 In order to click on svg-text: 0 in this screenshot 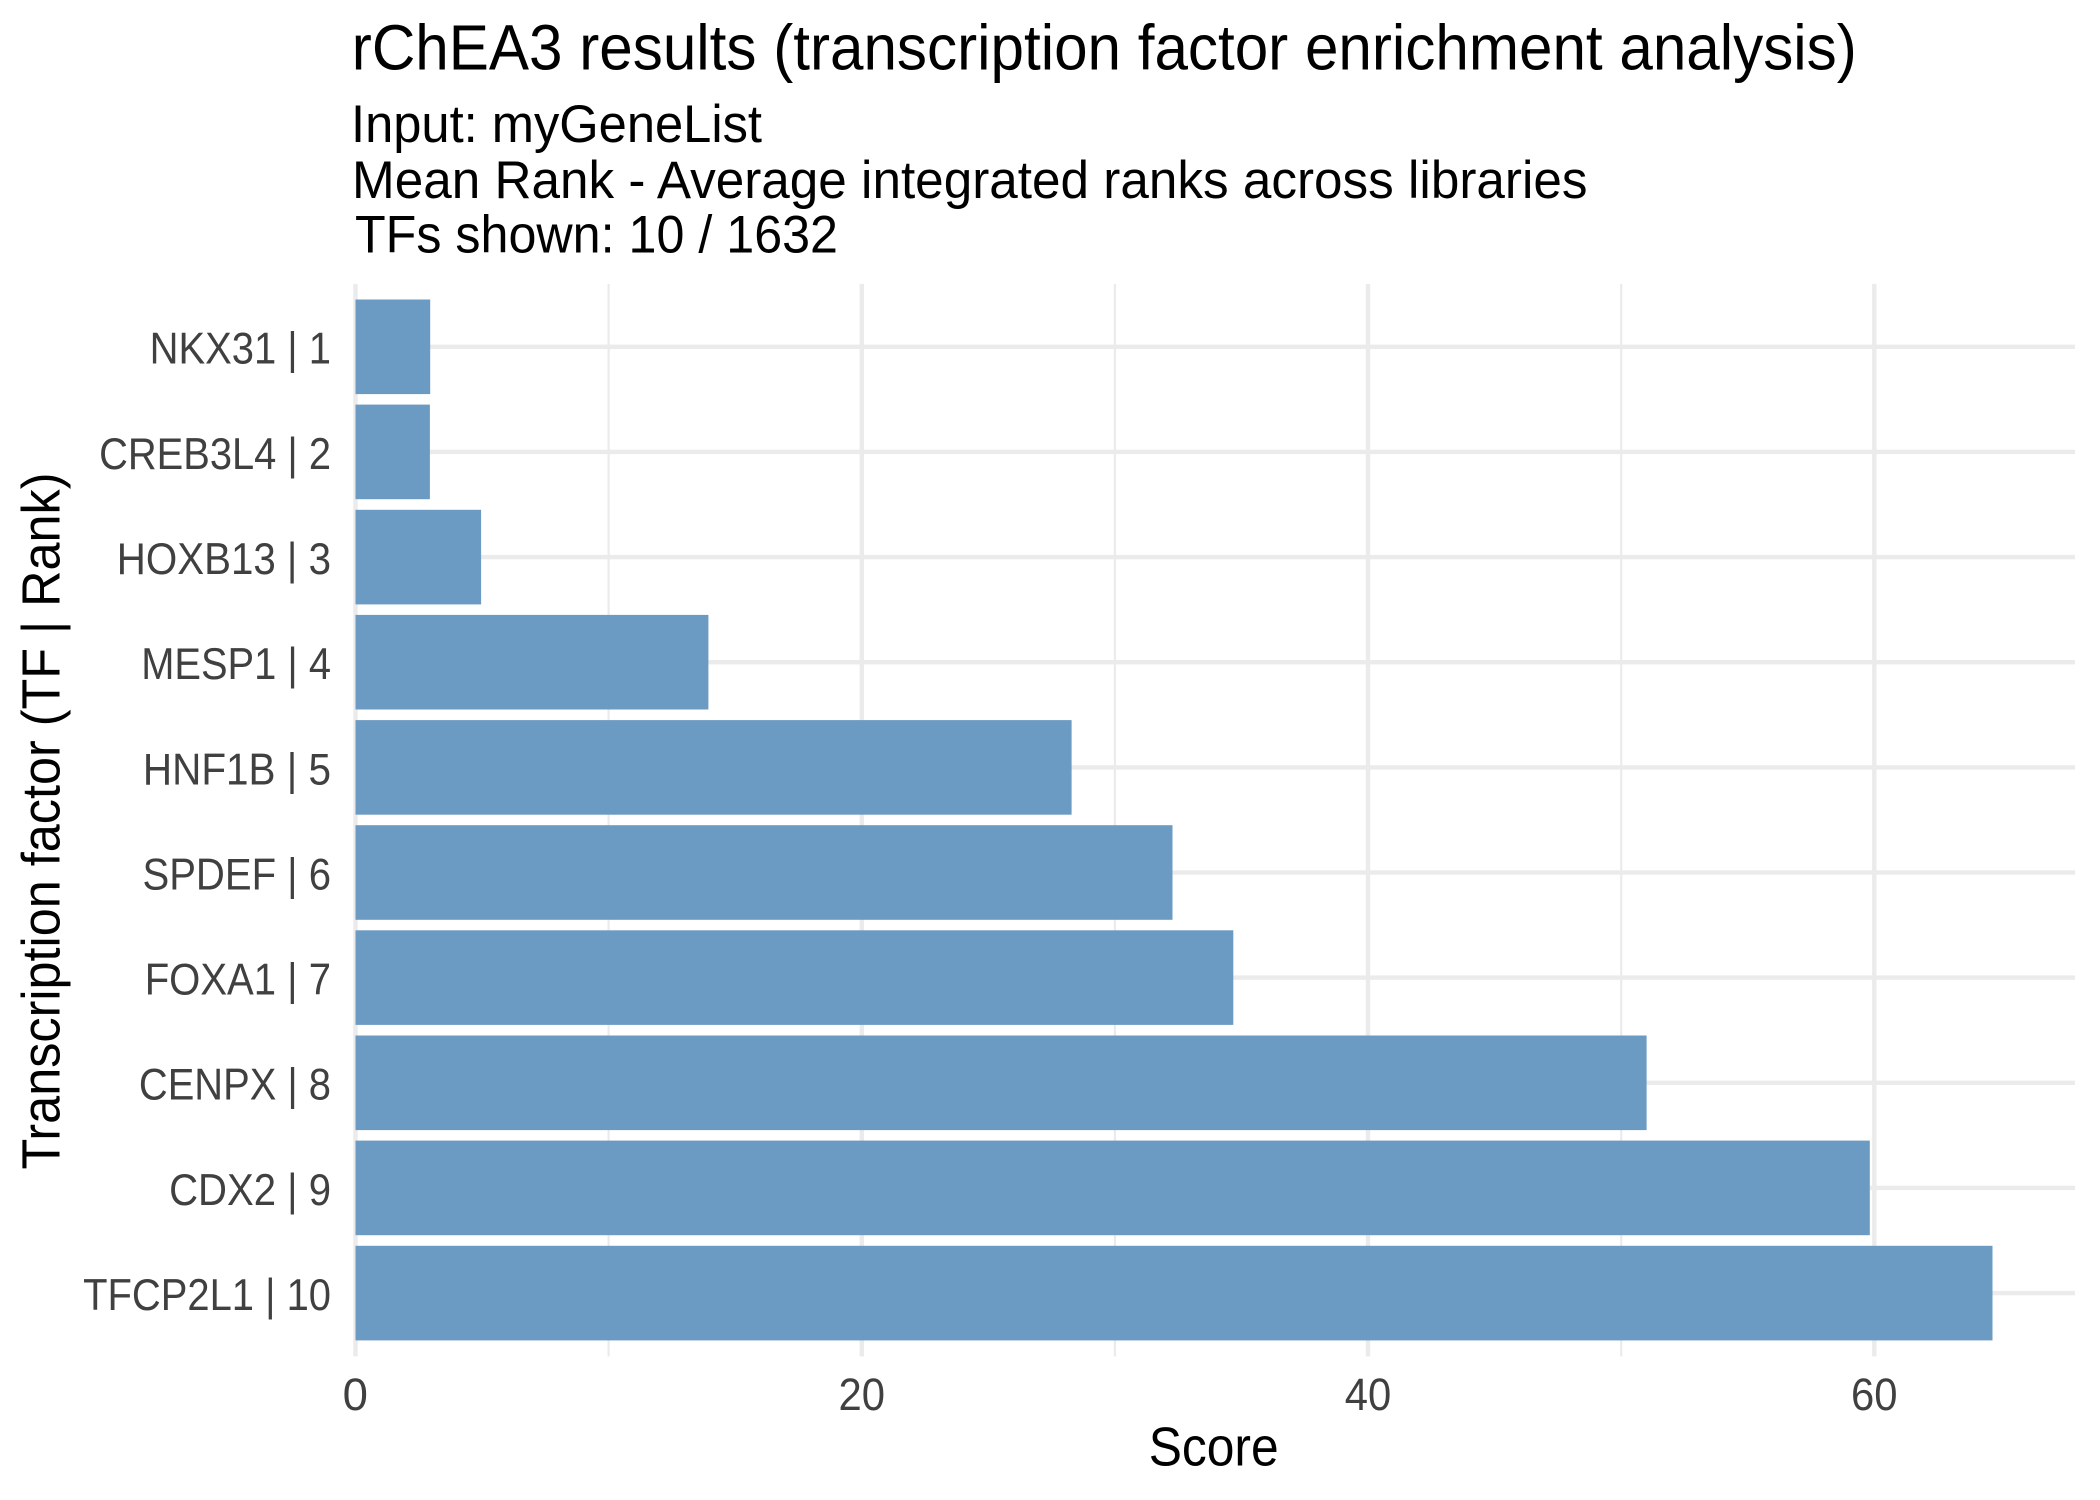, I will do `click(355, 1394)`.